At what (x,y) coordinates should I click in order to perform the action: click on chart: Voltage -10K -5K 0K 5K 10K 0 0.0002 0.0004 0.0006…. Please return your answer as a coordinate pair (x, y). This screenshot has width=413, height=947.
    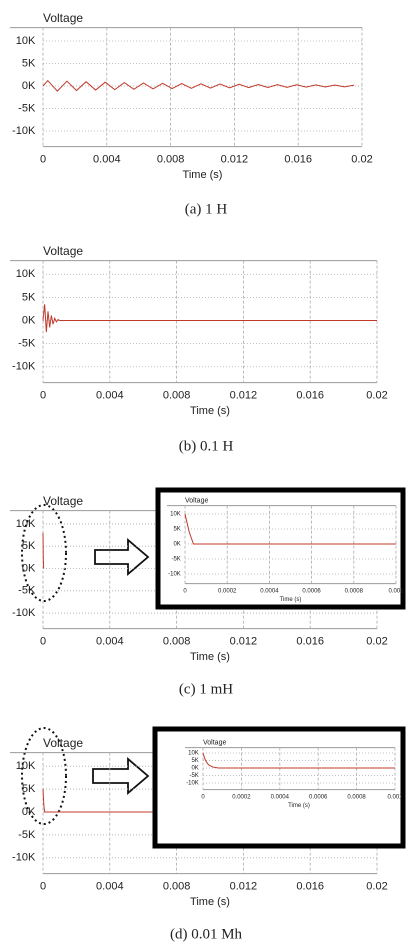
    Looking at the image, I should click on (285, 550).